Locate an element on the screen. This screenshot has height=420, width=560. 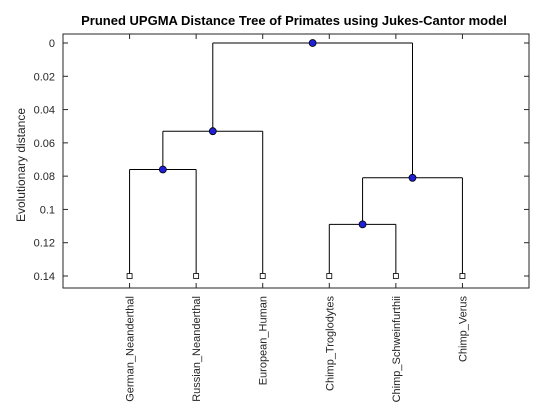
y-tick-label: 0.08 is located at coordinates (44, 177).